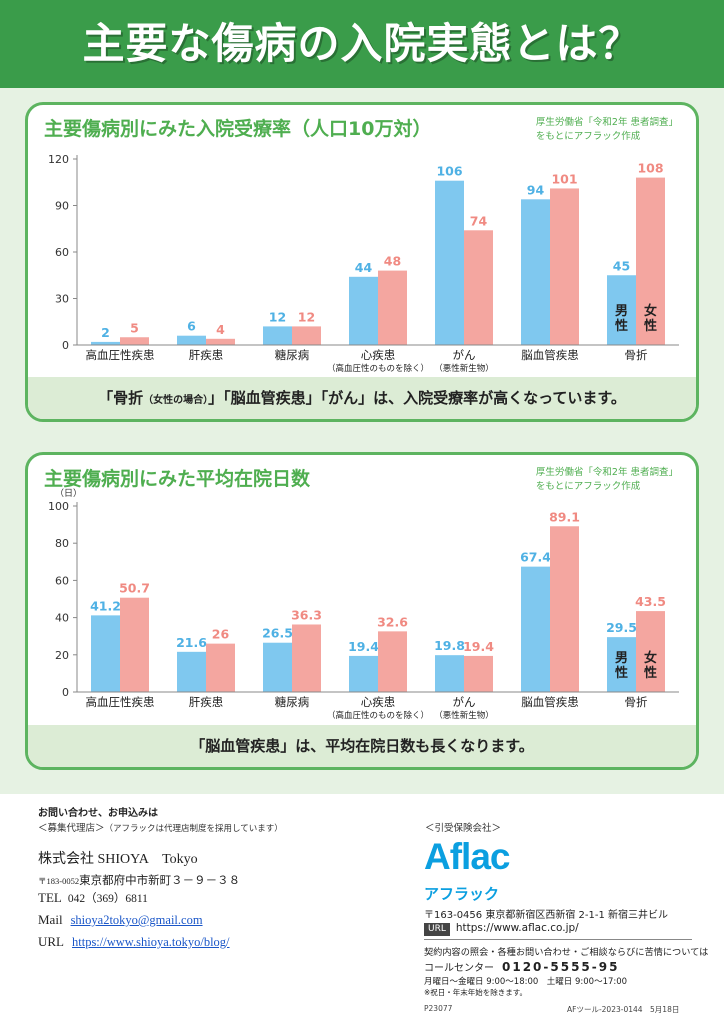 Image resolution: width=724 pixels, height=1024 pixels. What do you see at coordinates (449, 171) in the screenshot?
I see `data-label: 106` at bounding box center [449, 171].